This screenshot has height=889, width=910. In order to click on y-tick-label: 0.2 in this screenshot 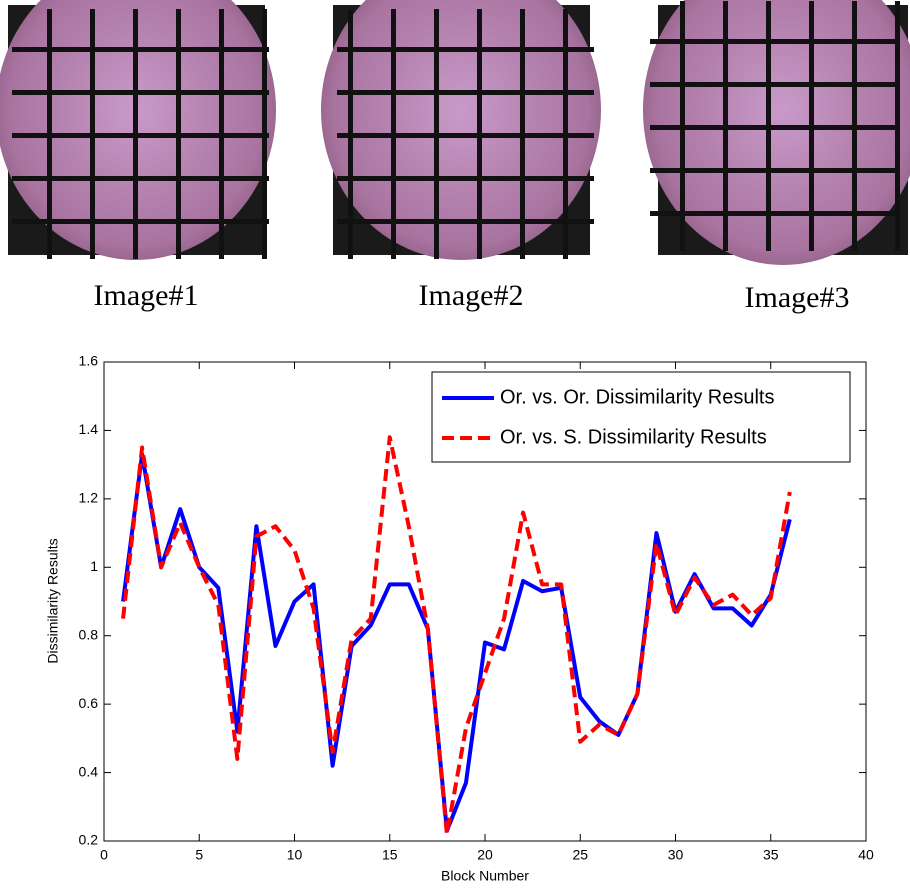, I will do `click(89, 840)`.